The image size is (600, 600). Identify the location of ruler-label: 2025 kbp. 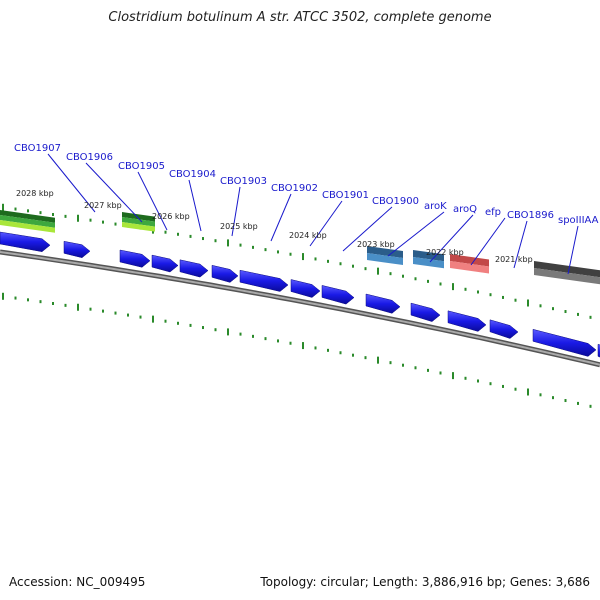
(239, 226).